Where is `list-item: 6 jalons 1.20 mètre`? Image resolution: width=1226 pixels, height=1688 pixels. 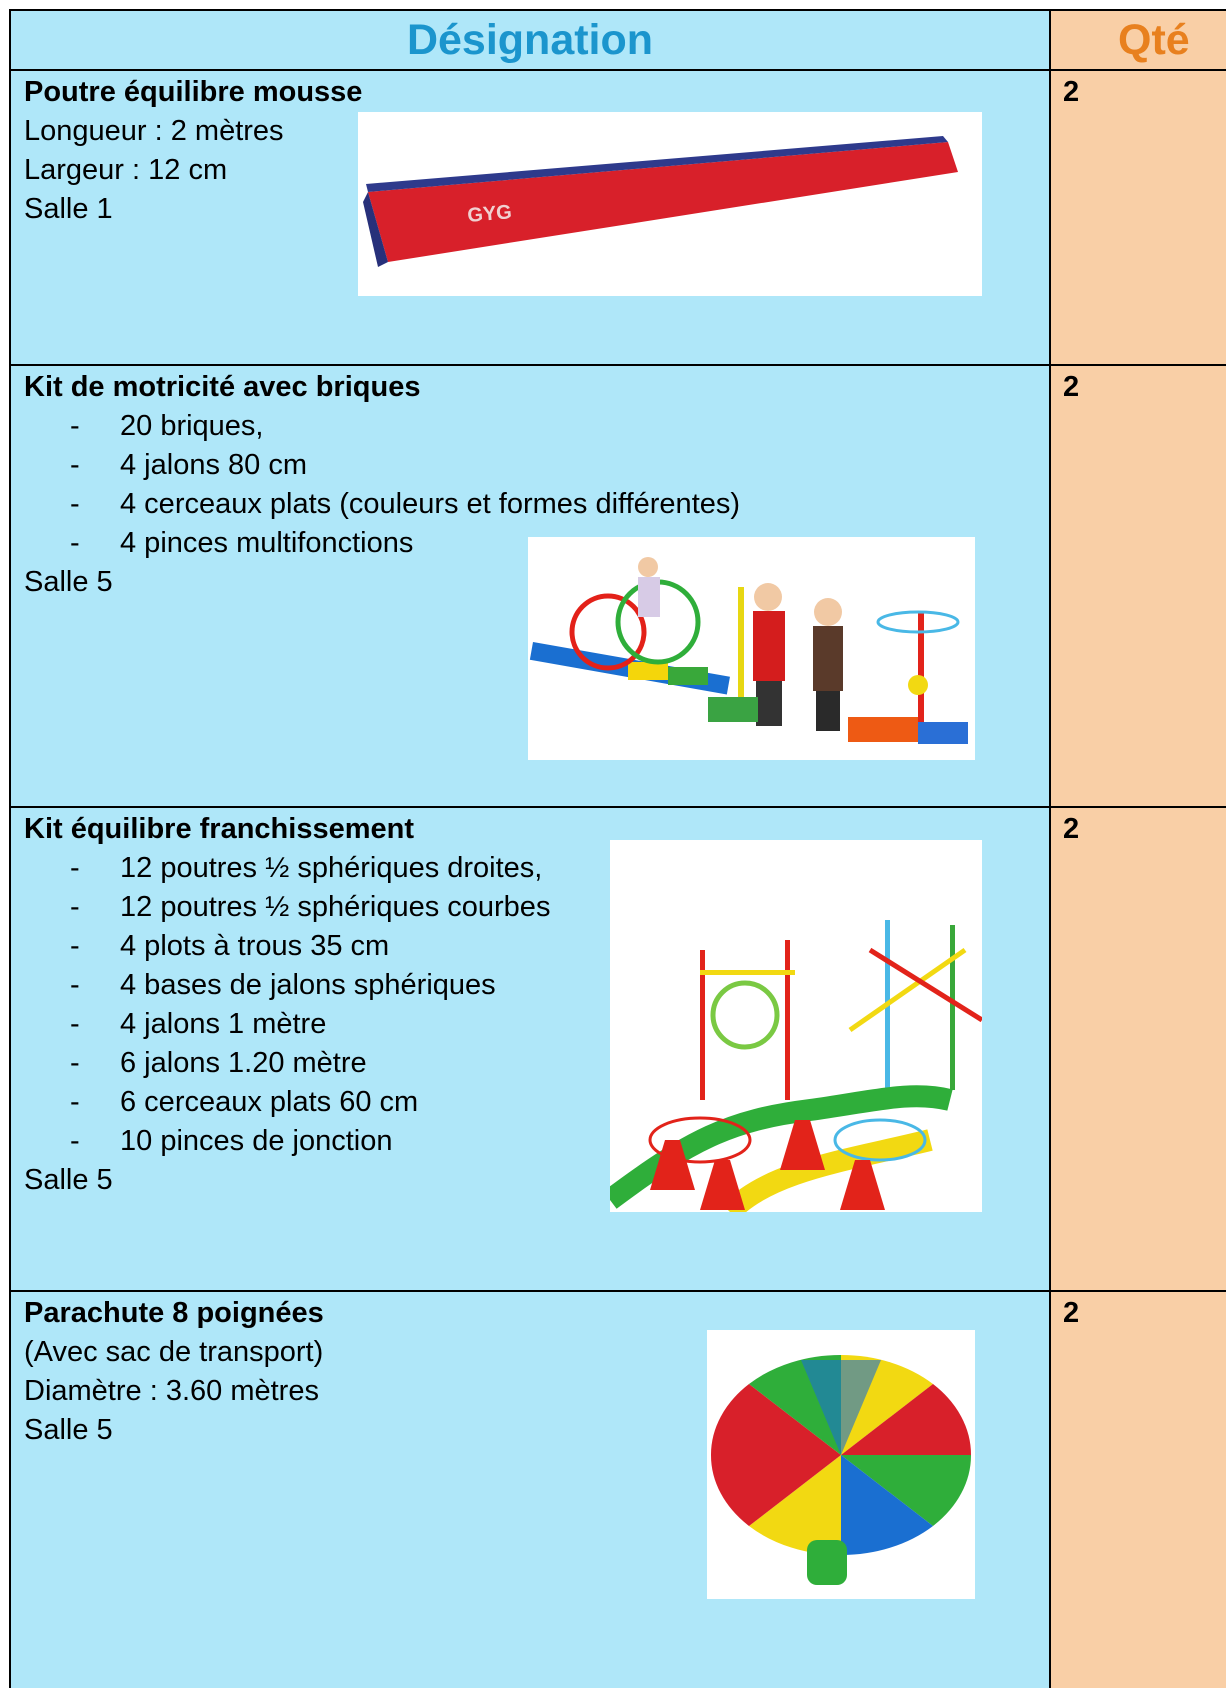
list-item: 6 jalons 1.20 mètre is located at coordinates (243, 1063).